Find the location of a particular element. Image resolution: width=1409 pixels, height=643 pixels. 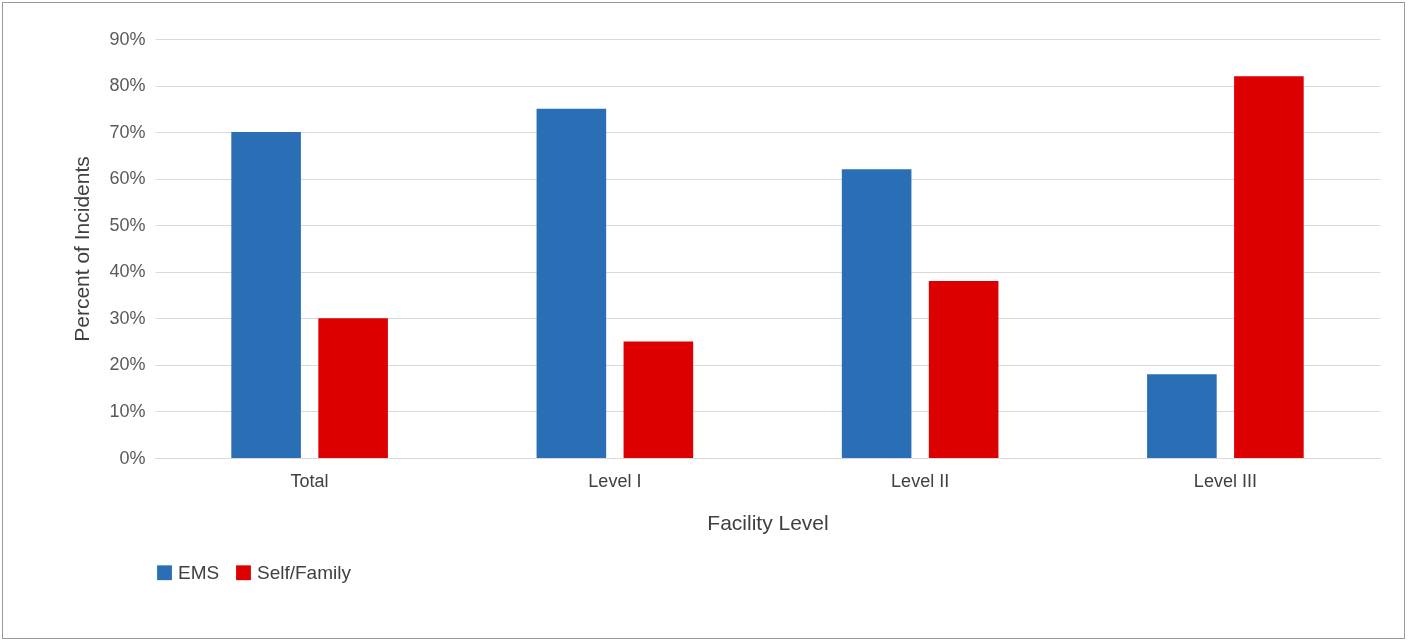

y-tick-label: 10% is located at coordinates (127, 410).